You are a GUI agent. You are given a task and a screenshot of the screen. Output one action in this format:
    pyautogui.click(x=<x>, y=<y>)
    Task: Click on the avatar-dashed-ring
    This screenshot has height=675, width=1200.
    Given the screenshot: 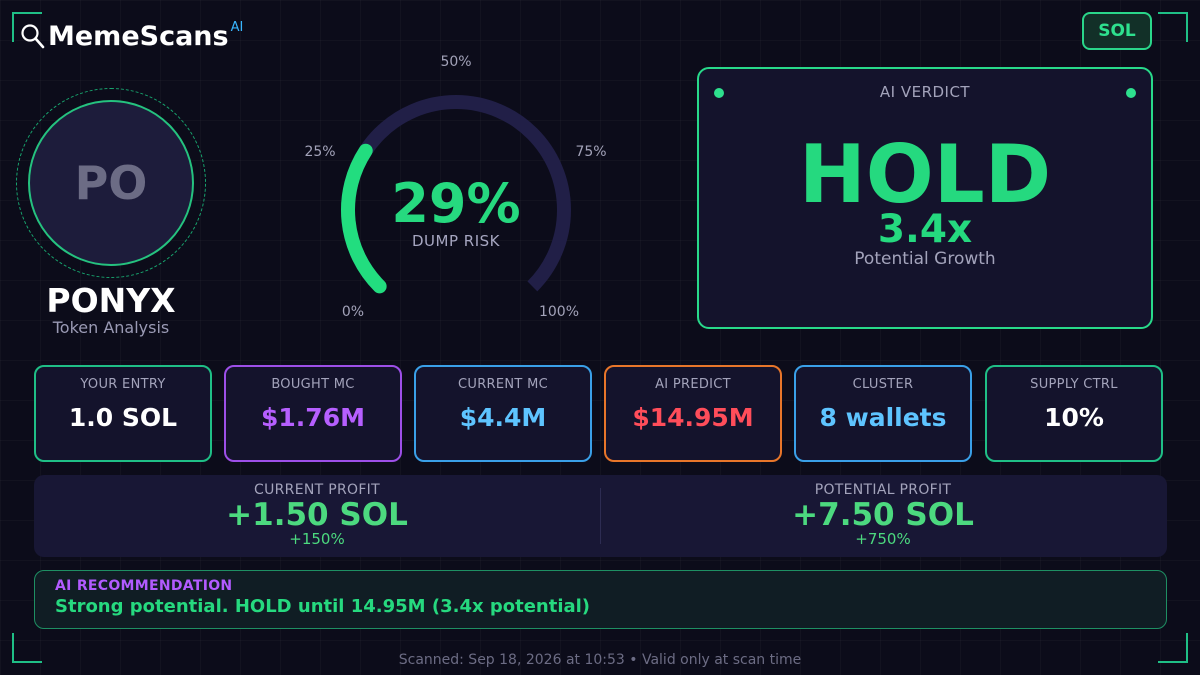 What is the action you would take?
    pyautogui.click(x=111, y=183)
    